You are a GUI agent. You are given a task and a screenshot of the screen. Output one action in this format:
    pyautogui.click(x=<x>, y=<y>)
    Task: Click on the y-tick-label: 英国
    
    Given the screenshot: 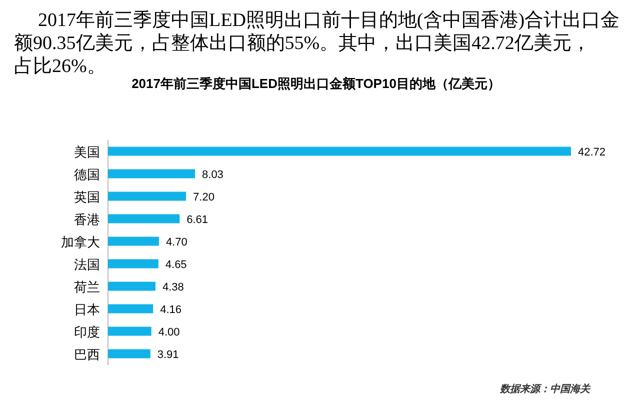 What is the action you would take?
    pyautogui.click(x=87, y=196)
    